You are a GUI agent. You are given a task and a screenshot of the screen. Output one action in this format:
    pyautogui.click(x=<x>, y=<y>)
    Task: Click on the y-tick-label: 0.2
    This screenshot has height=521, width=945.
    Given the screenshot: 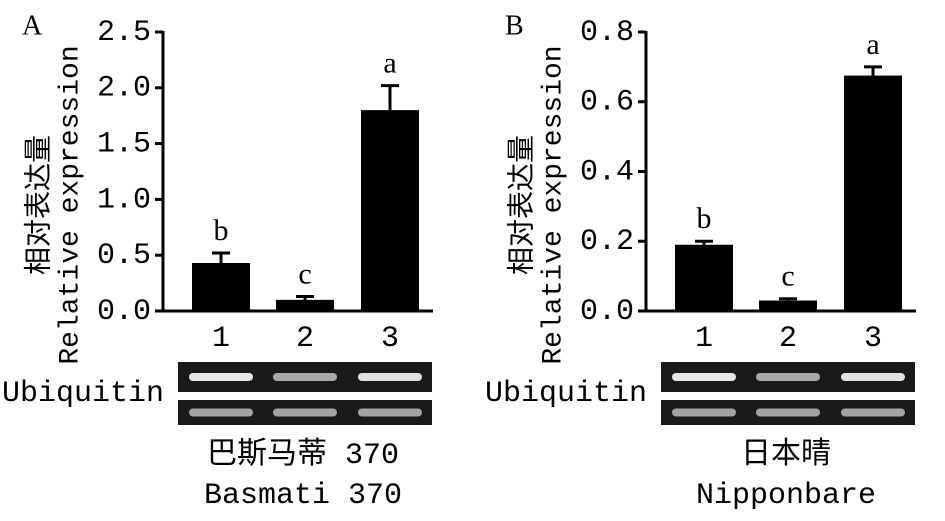 What is the action you would take?
    pyautogui.click(x=607, y=242)
    